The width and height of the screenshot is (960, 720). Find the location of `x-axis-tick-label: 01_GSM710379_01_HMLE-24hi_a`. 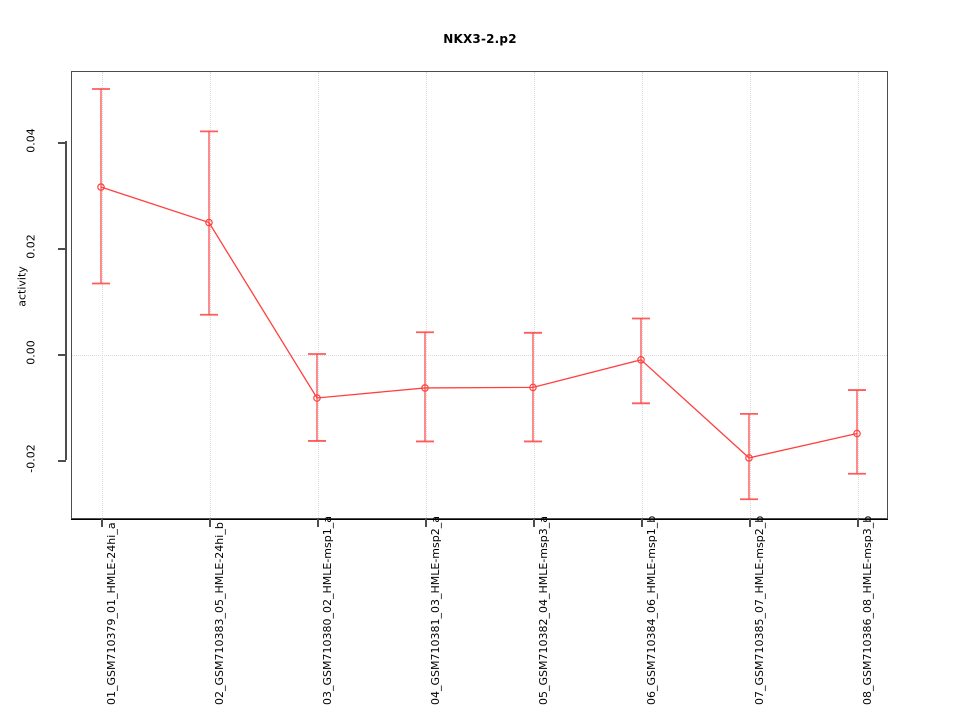

x-axis-tick-label: 01_GSM710379_01_HMLE-24hi_a is located at coordinates (111, 613).